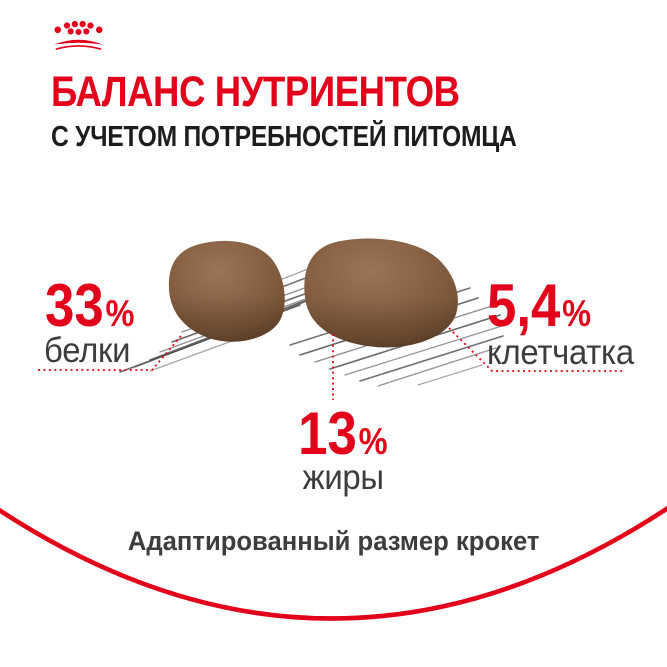  I want to click on fat-value: 13, so click(328, 433).